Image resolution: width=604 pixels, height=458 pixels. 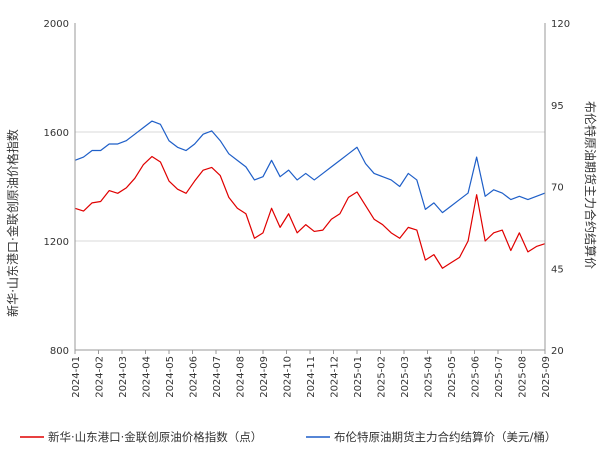 What do you see at coordinates (546, 377) in the screenshot?
I see `x-tick-label: 2025-09` at bounding box center [546, 377].